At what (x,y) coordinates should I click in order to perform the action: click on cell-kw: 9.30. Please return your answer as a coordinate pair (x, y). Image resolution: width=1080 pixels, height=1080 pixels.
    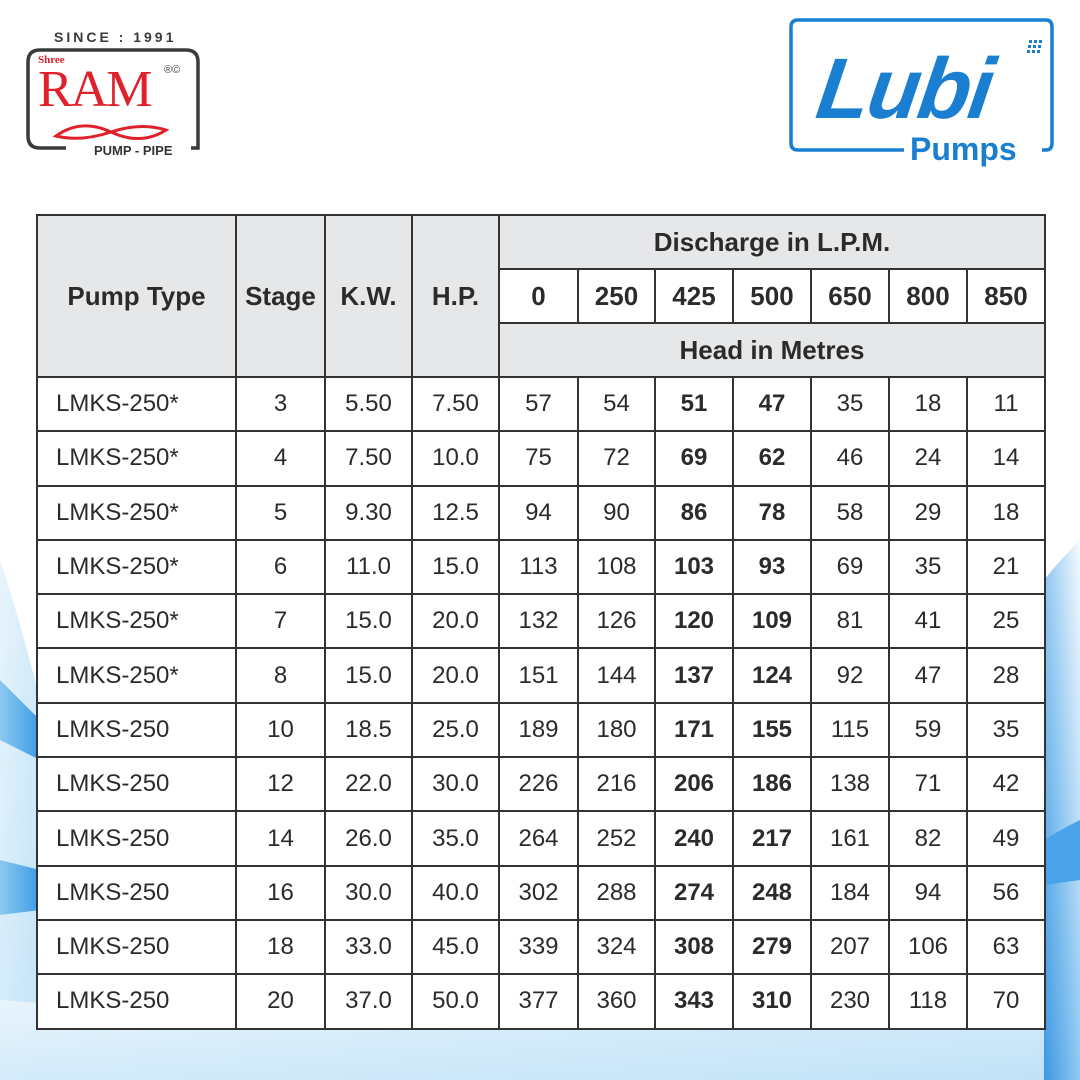
    Looking at the image, I should click on (368, 512).